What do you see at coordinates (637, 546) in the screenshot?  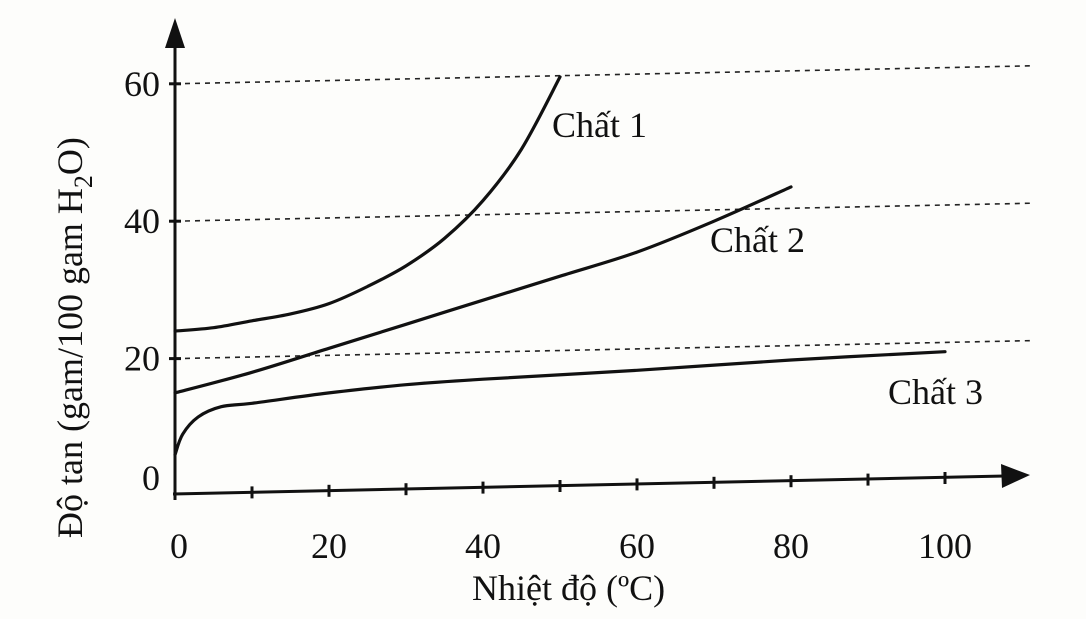 I see `x-tick-label-60: 60` at bounding box center [637, 546].